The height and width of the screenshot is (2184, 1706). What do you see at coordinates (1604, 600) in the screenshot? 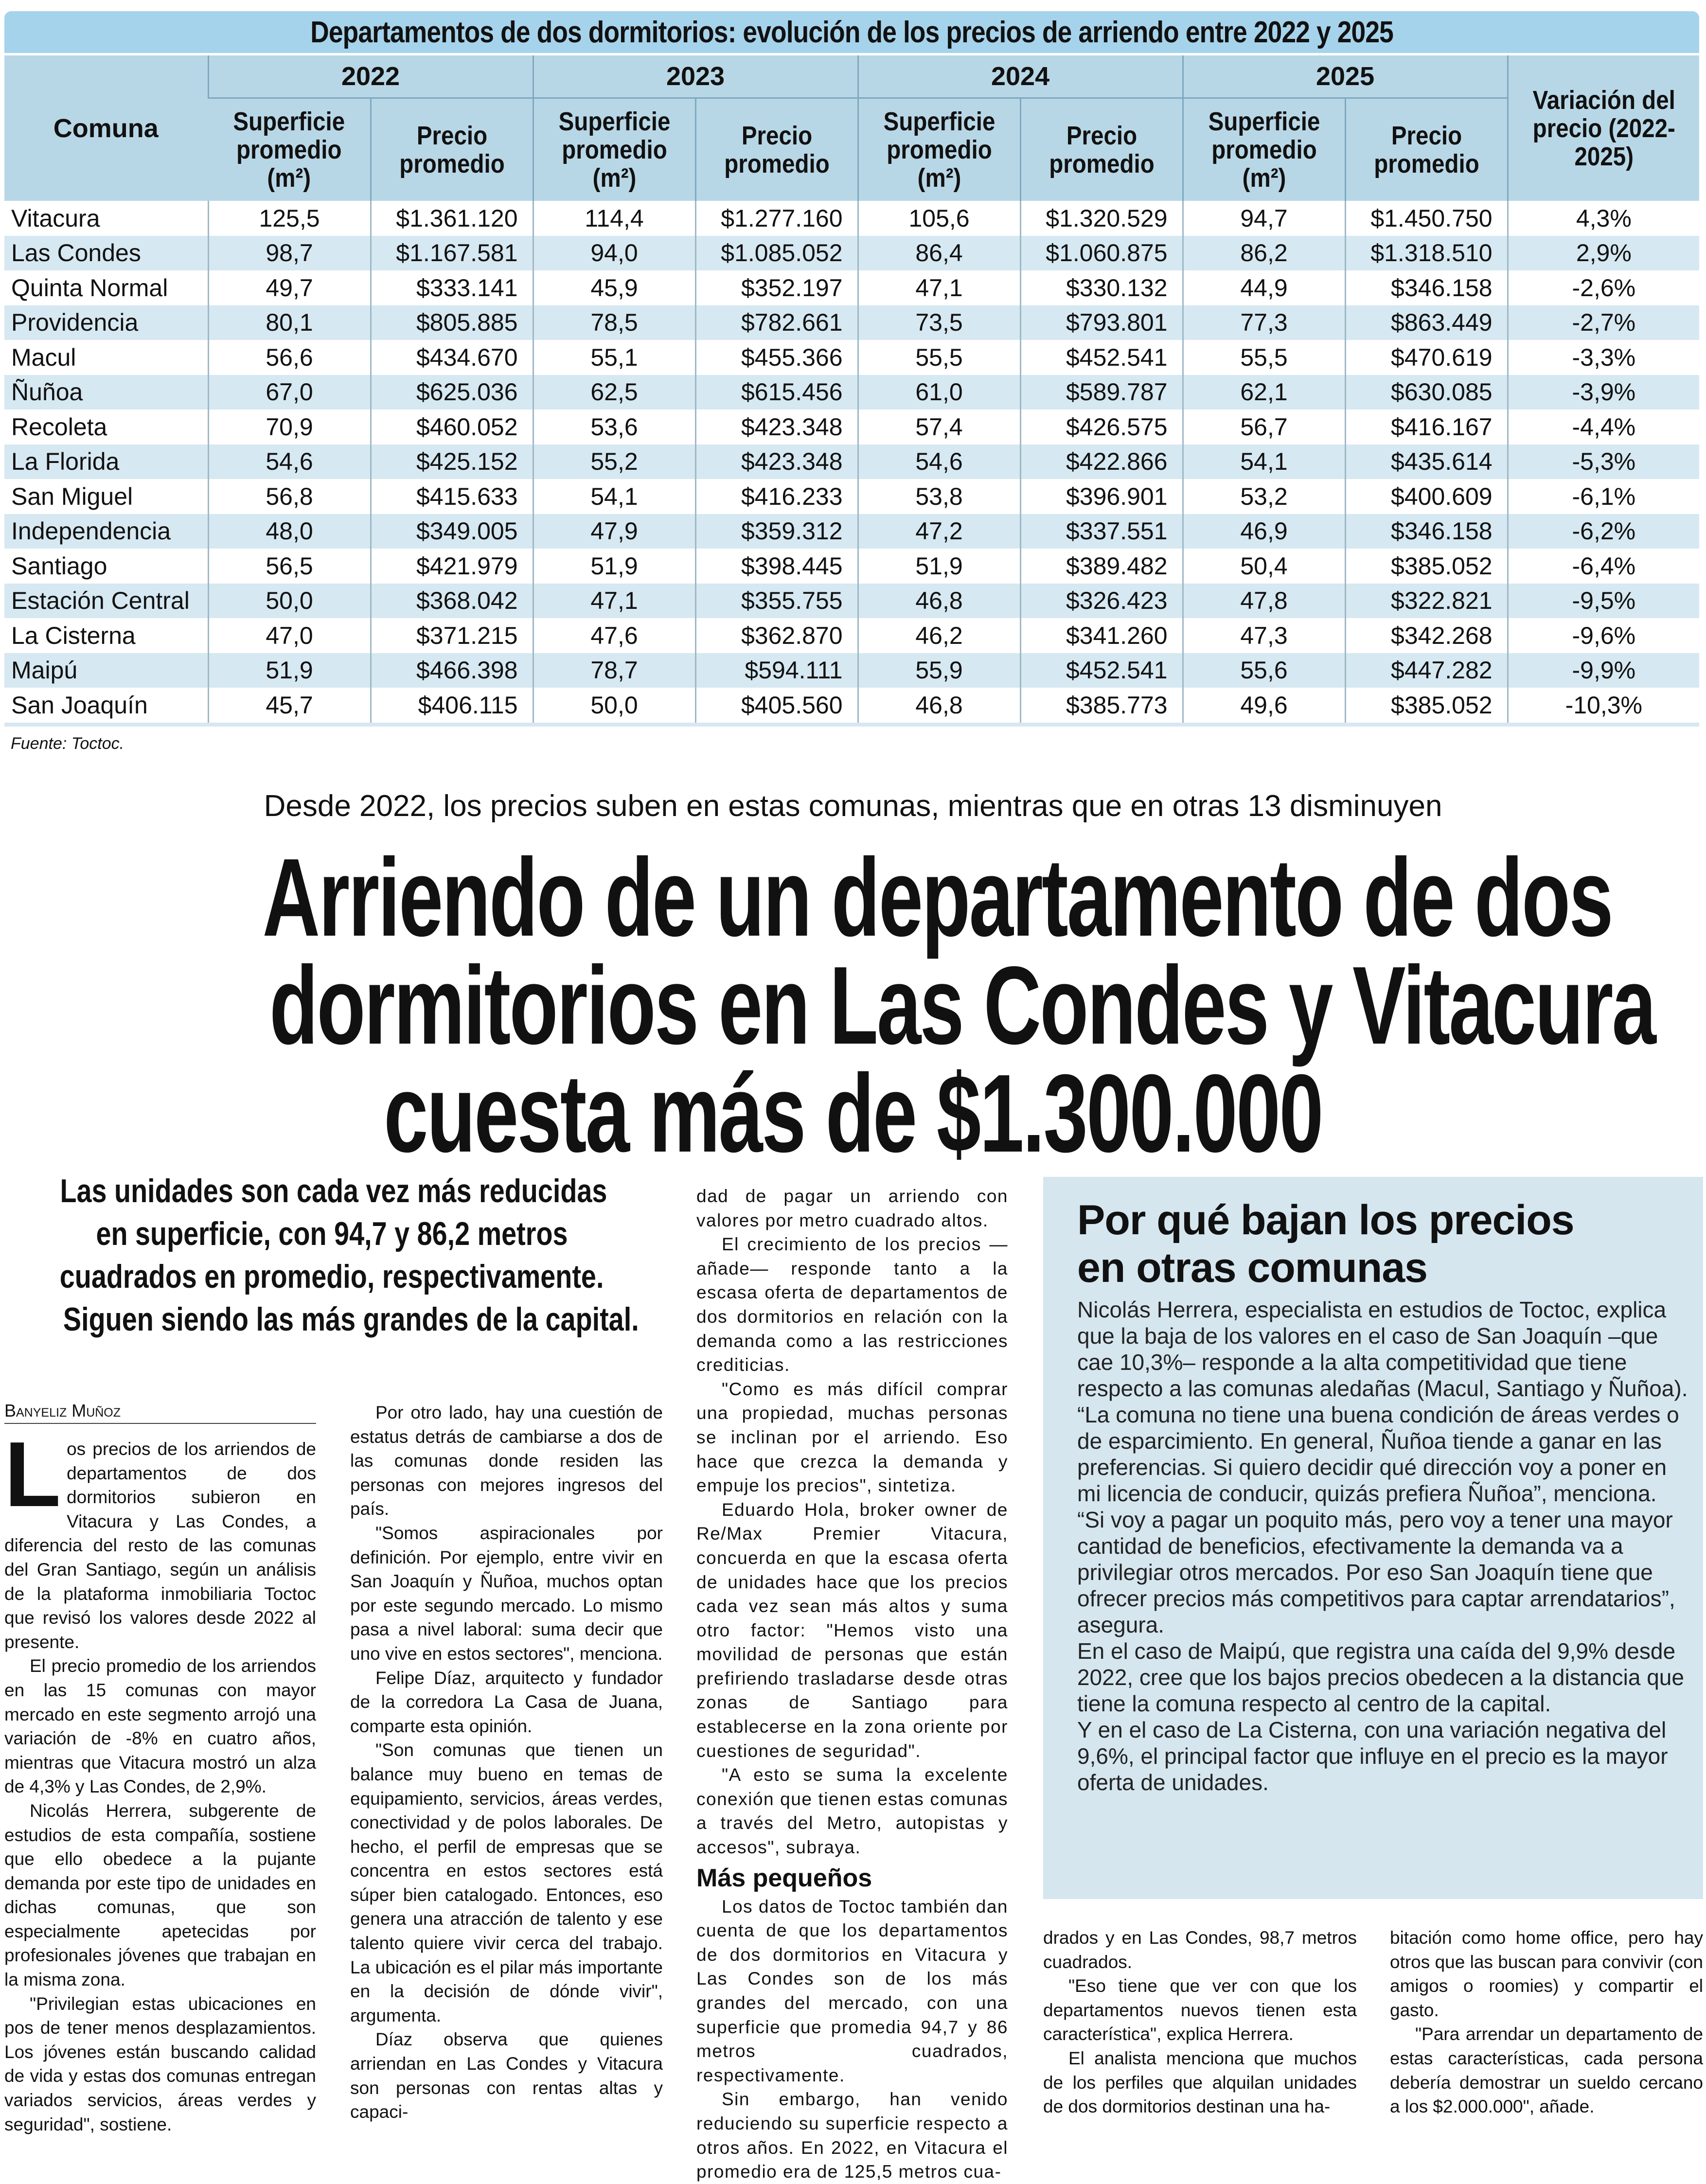
I see `cell-variation: -9,5%` at bounding box center [1604, 600].